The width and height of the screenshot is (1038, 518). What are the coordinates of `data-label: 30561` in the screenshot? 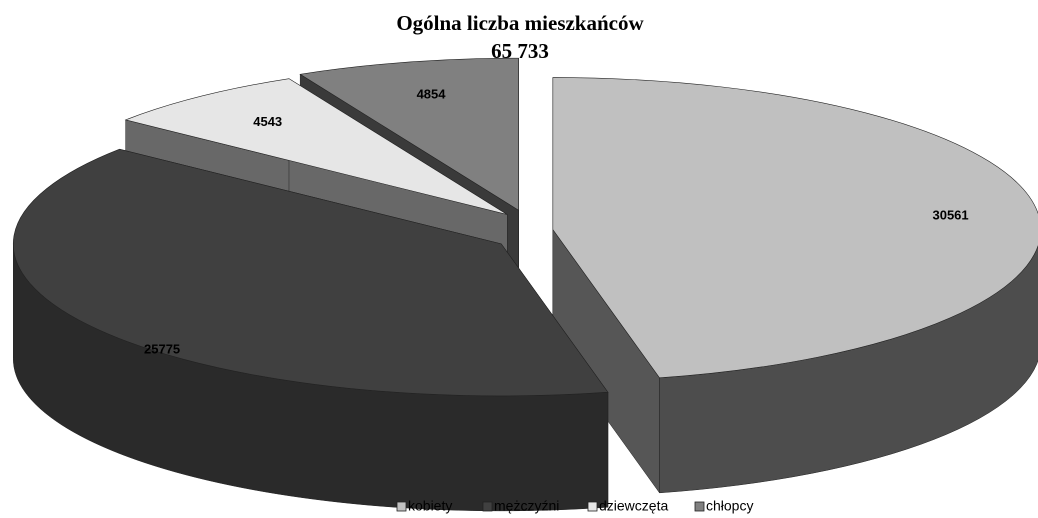 It's located at (950, 214).